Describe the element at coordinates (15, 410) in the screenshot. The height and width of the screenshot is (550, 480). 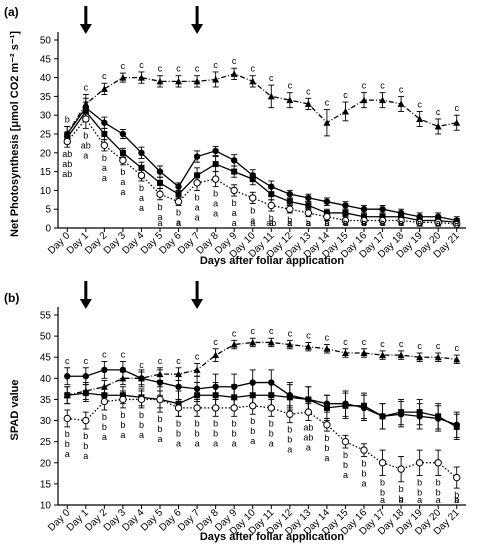
I see `y-axis-title: SPAD value` at that location.